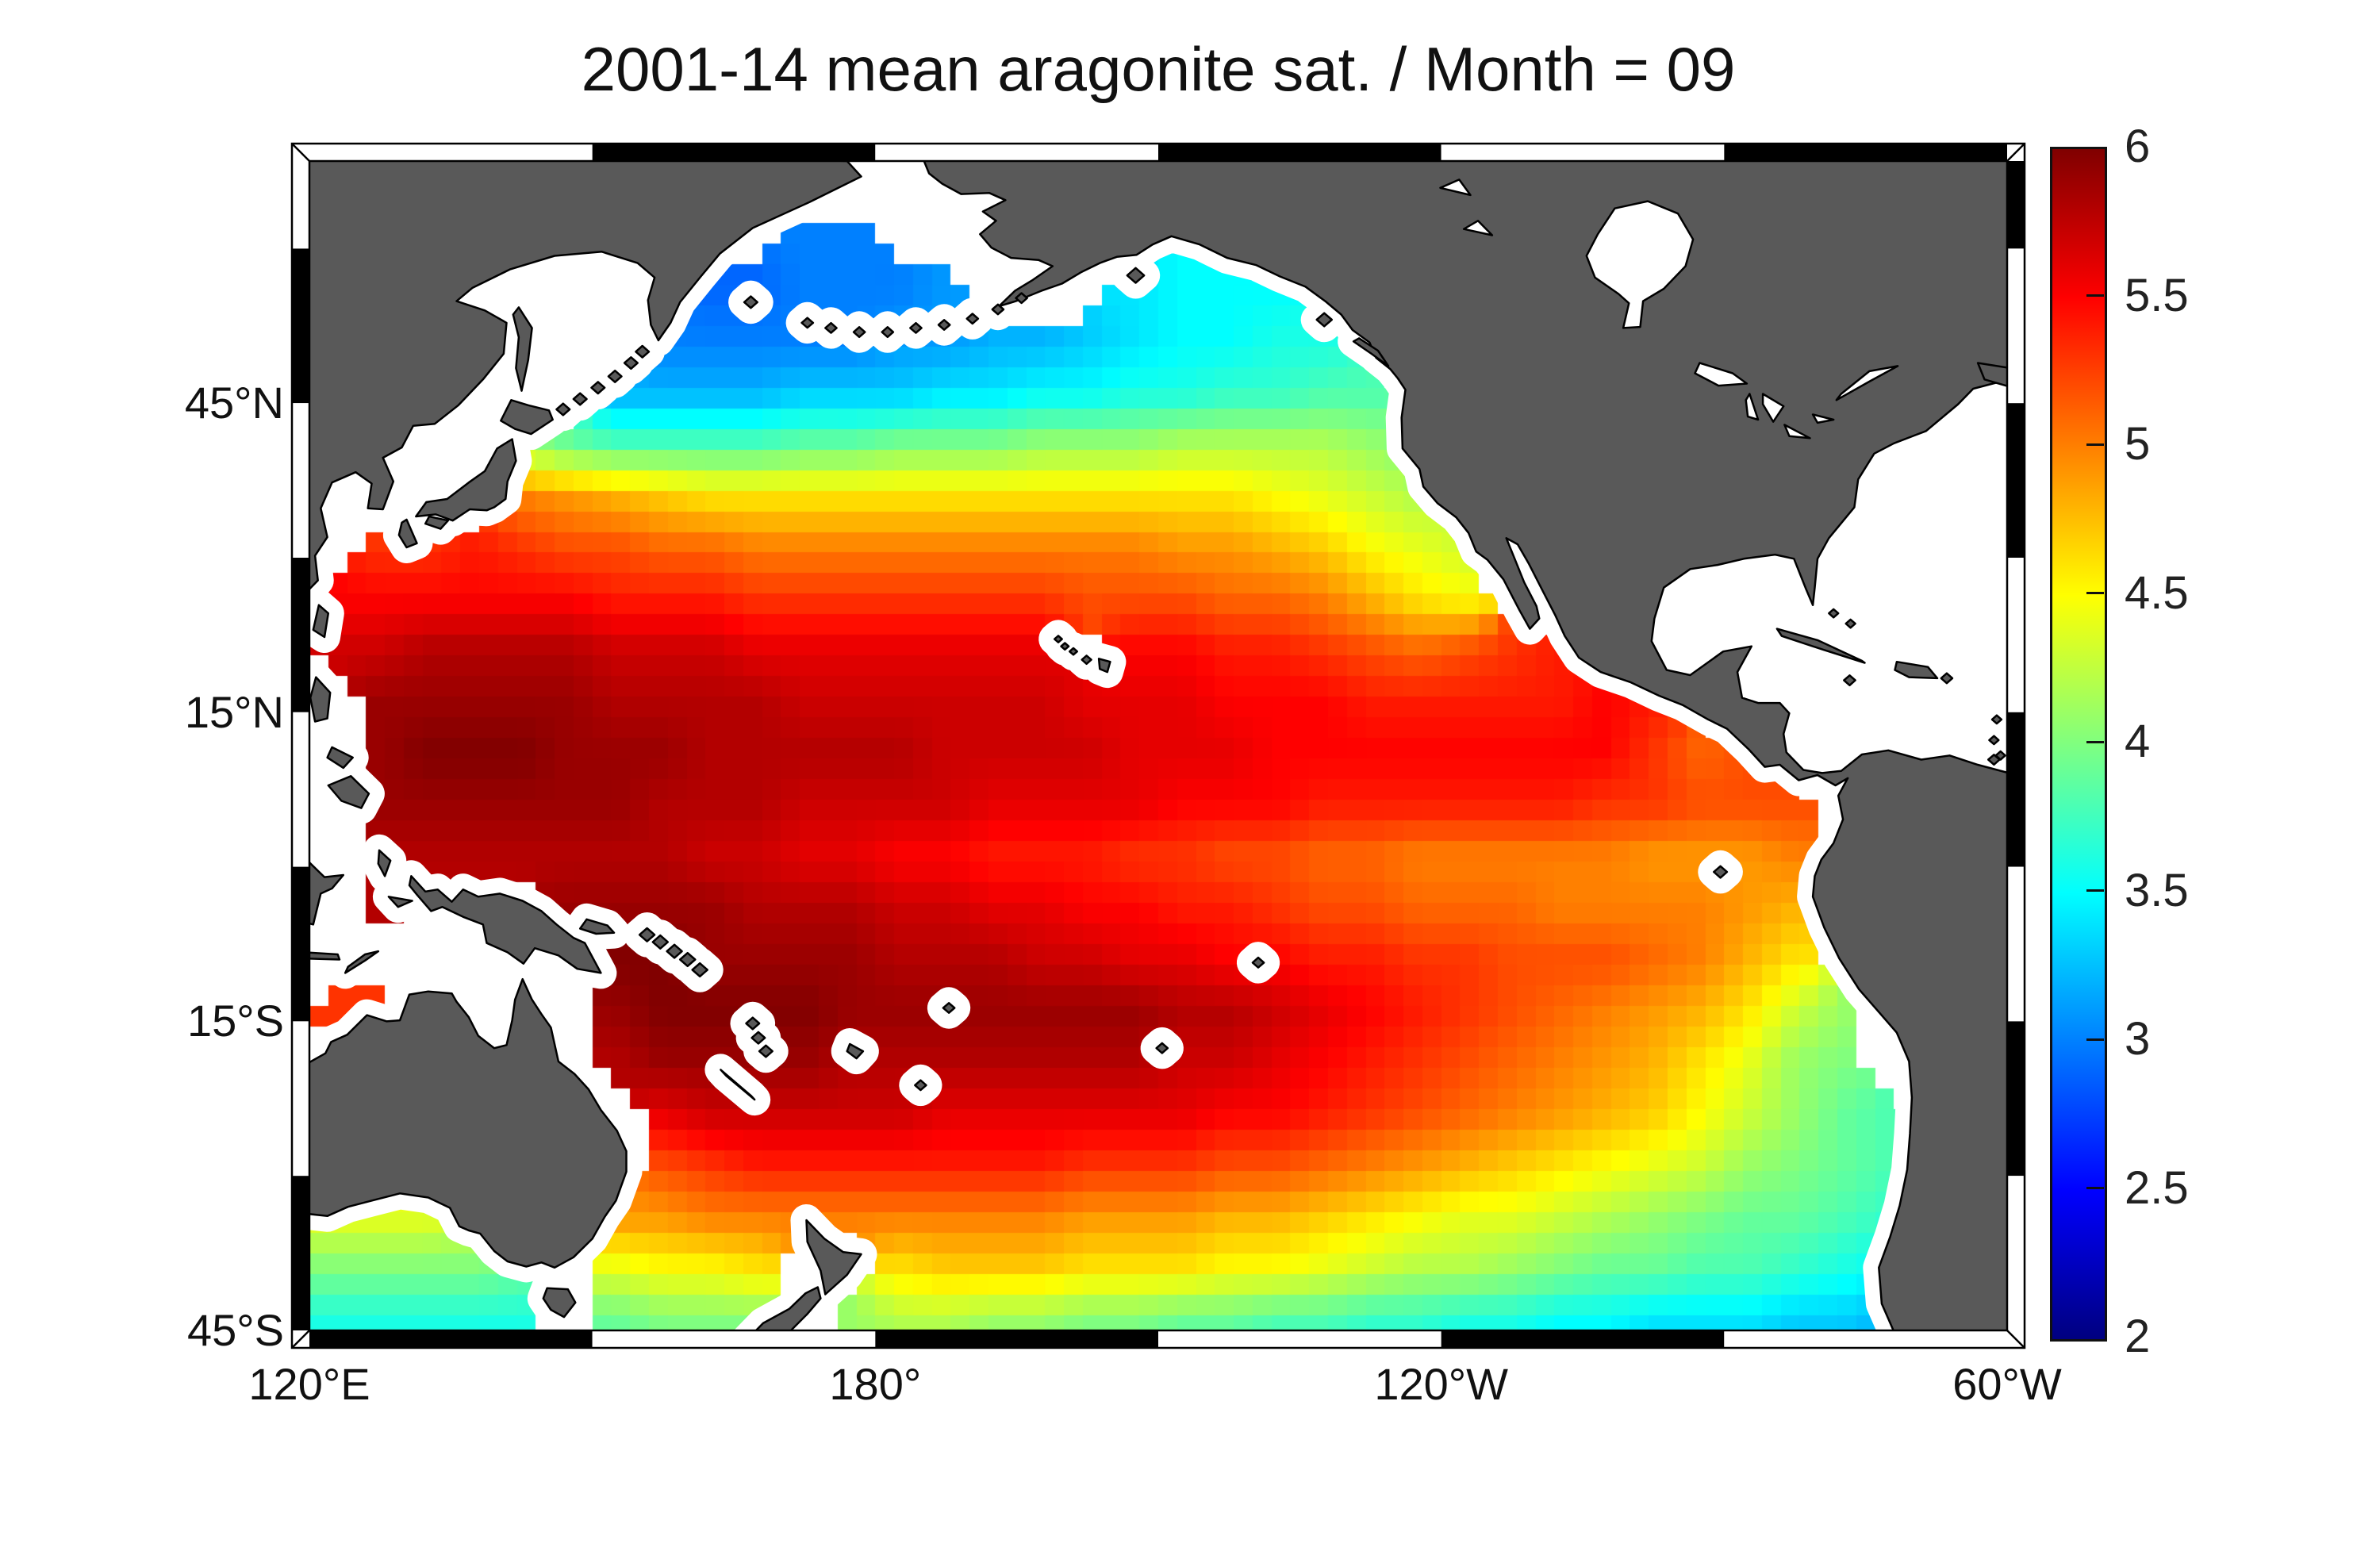 The height and width of the screenshot is (1547, 2380). Describe the element at coordinates (2157, 592) in the screenshot. I see `colorbar-label-4-5: 4.5` at that location.